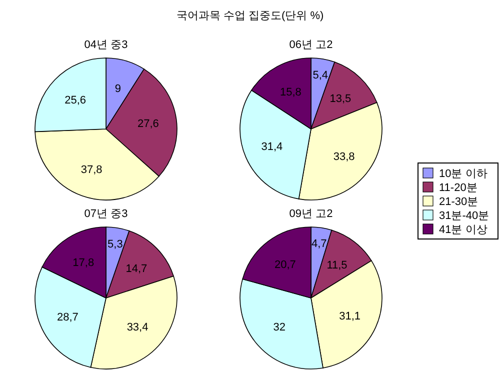 The width and height of the screenshot is (500, 372). What do you see at coordinates (458, 188) in the screenshot?
I see `legend-label: 11-20분` at bounding box center [458, 188].